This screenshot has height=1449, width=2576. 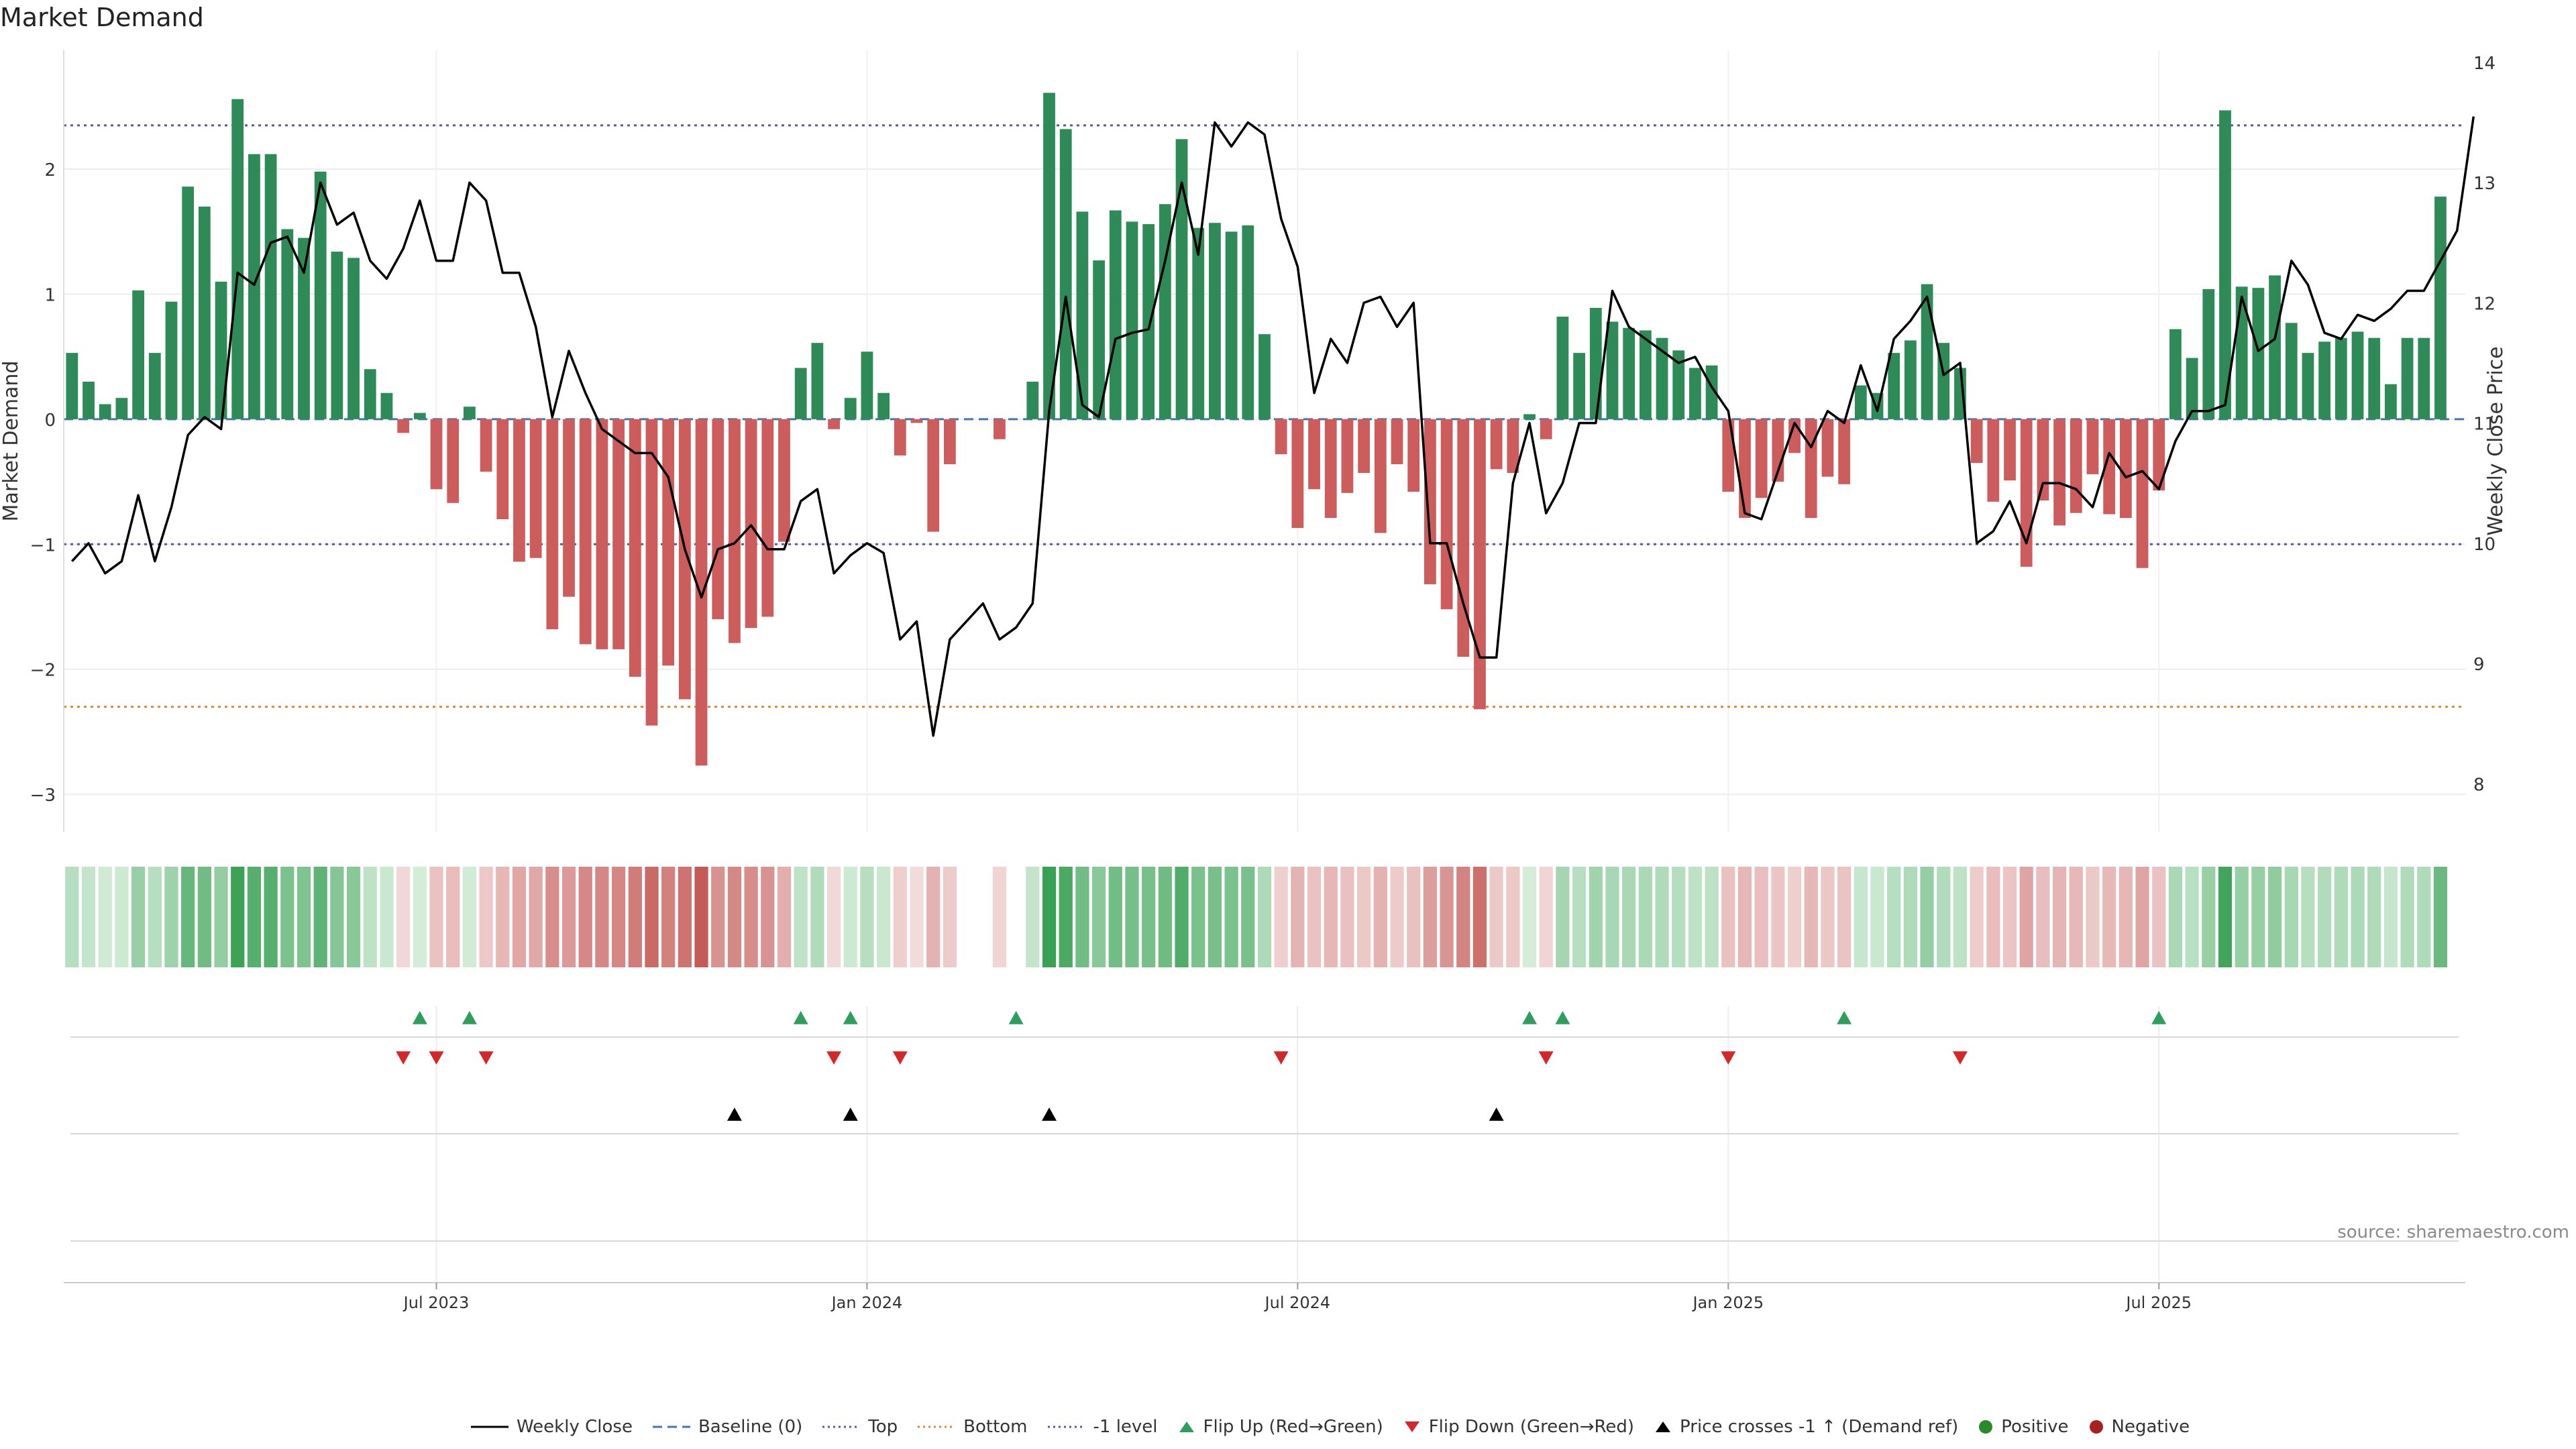 What do you see at coordinates (2150, 1427) in the screenshot?
I see `legend-label: Negative` at bounding box center [2150, 1427].